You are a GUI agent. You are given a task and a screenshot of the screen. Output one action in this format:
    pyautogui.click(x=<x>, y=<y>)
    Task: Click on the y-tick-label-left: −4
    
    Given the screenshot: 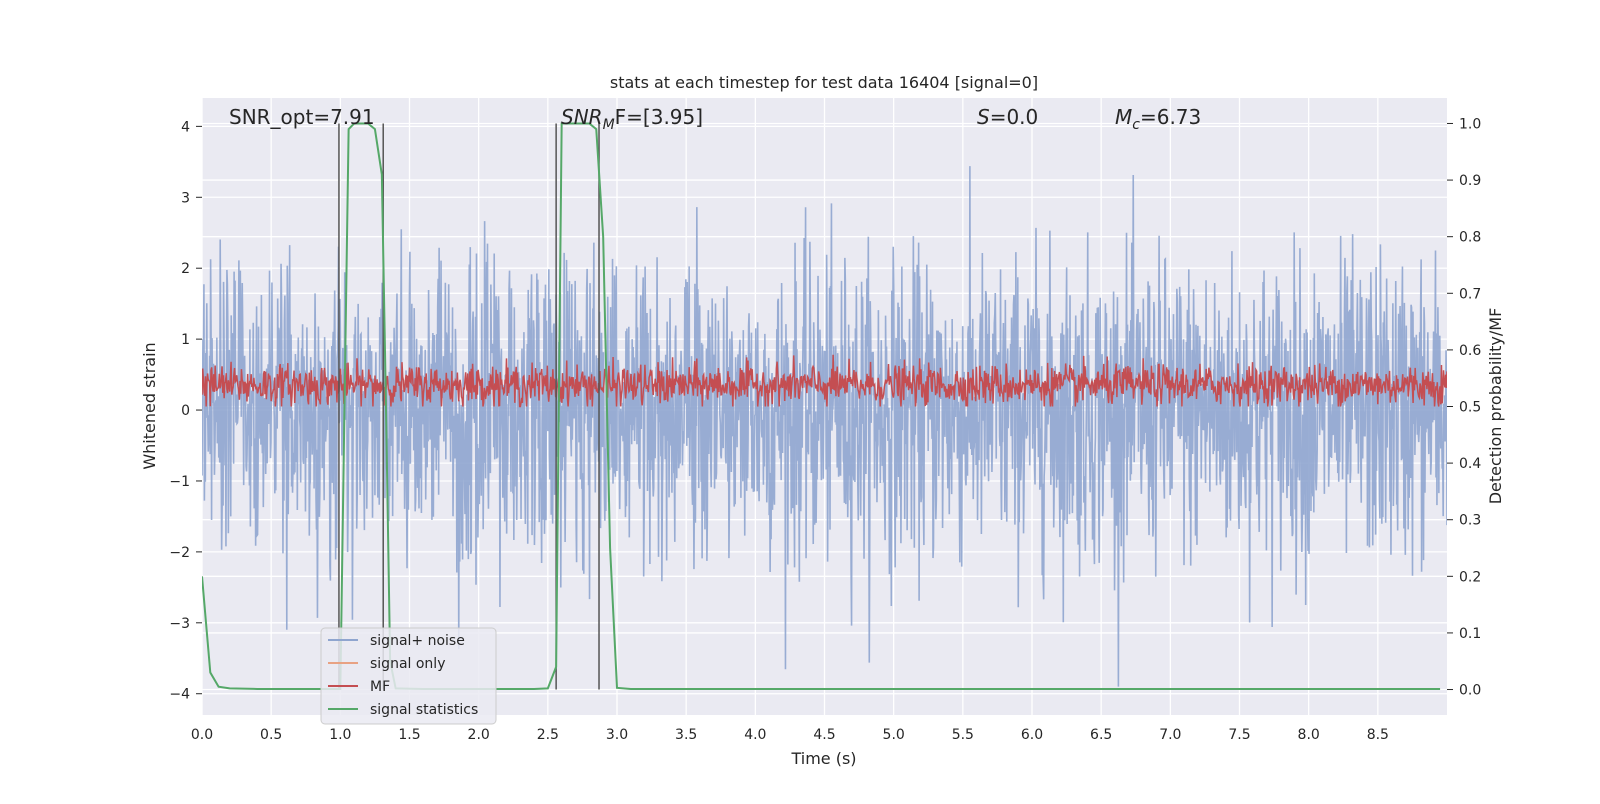 What is the action you would take?
    pyautogui.click(x=179, y=695)
    